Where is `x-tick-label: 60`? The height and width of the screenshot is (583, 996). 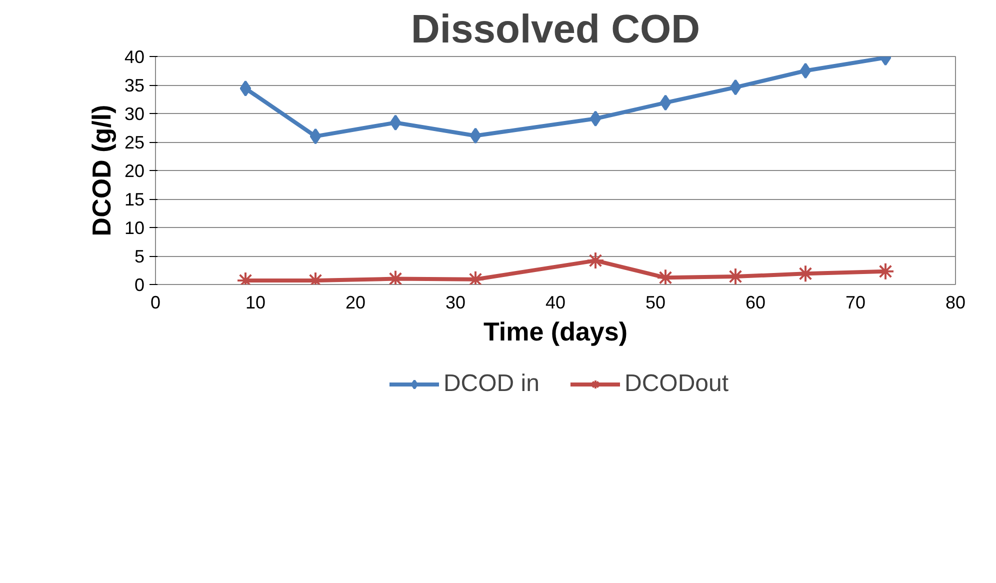 x-tick-label: 60 is located at coordinates (755, 302).